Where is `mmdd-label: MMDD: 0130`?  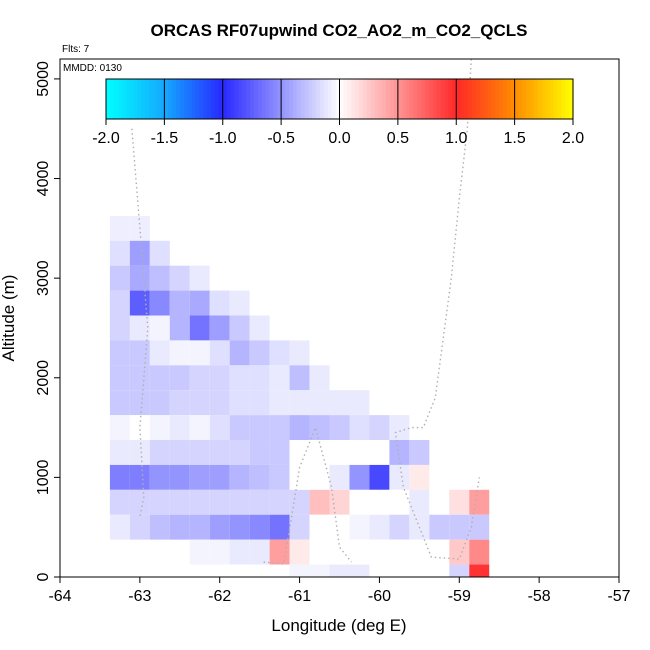 mmdd-label: MMDD: 0130 is located at coordinates (92, 68).